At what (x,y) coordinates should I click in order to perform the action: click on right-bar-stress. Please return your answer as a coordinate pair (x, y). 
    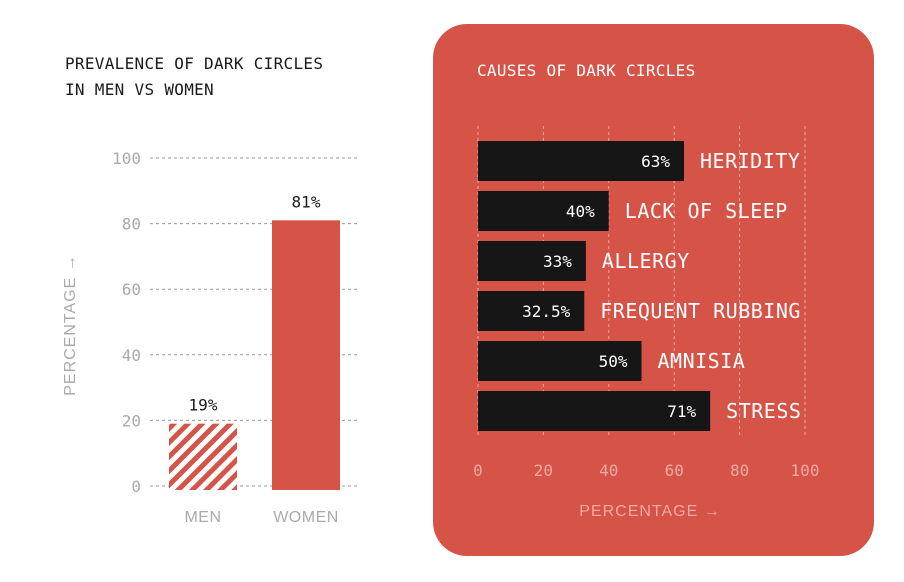
    Looking at the image, I should click on (594, 411).